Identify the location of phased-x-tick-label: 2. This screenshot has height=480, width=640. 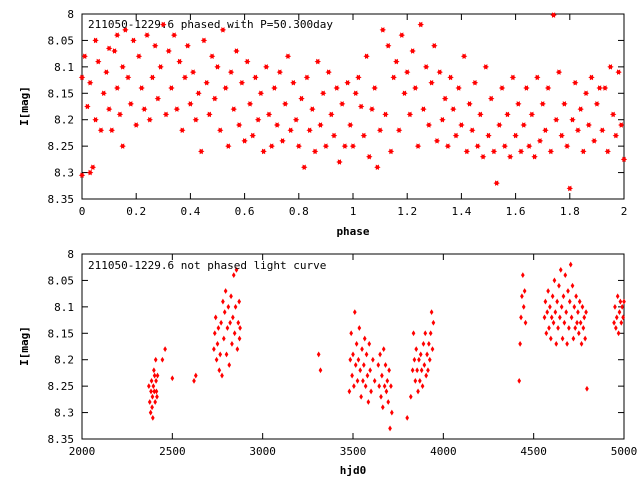
(624, 211).